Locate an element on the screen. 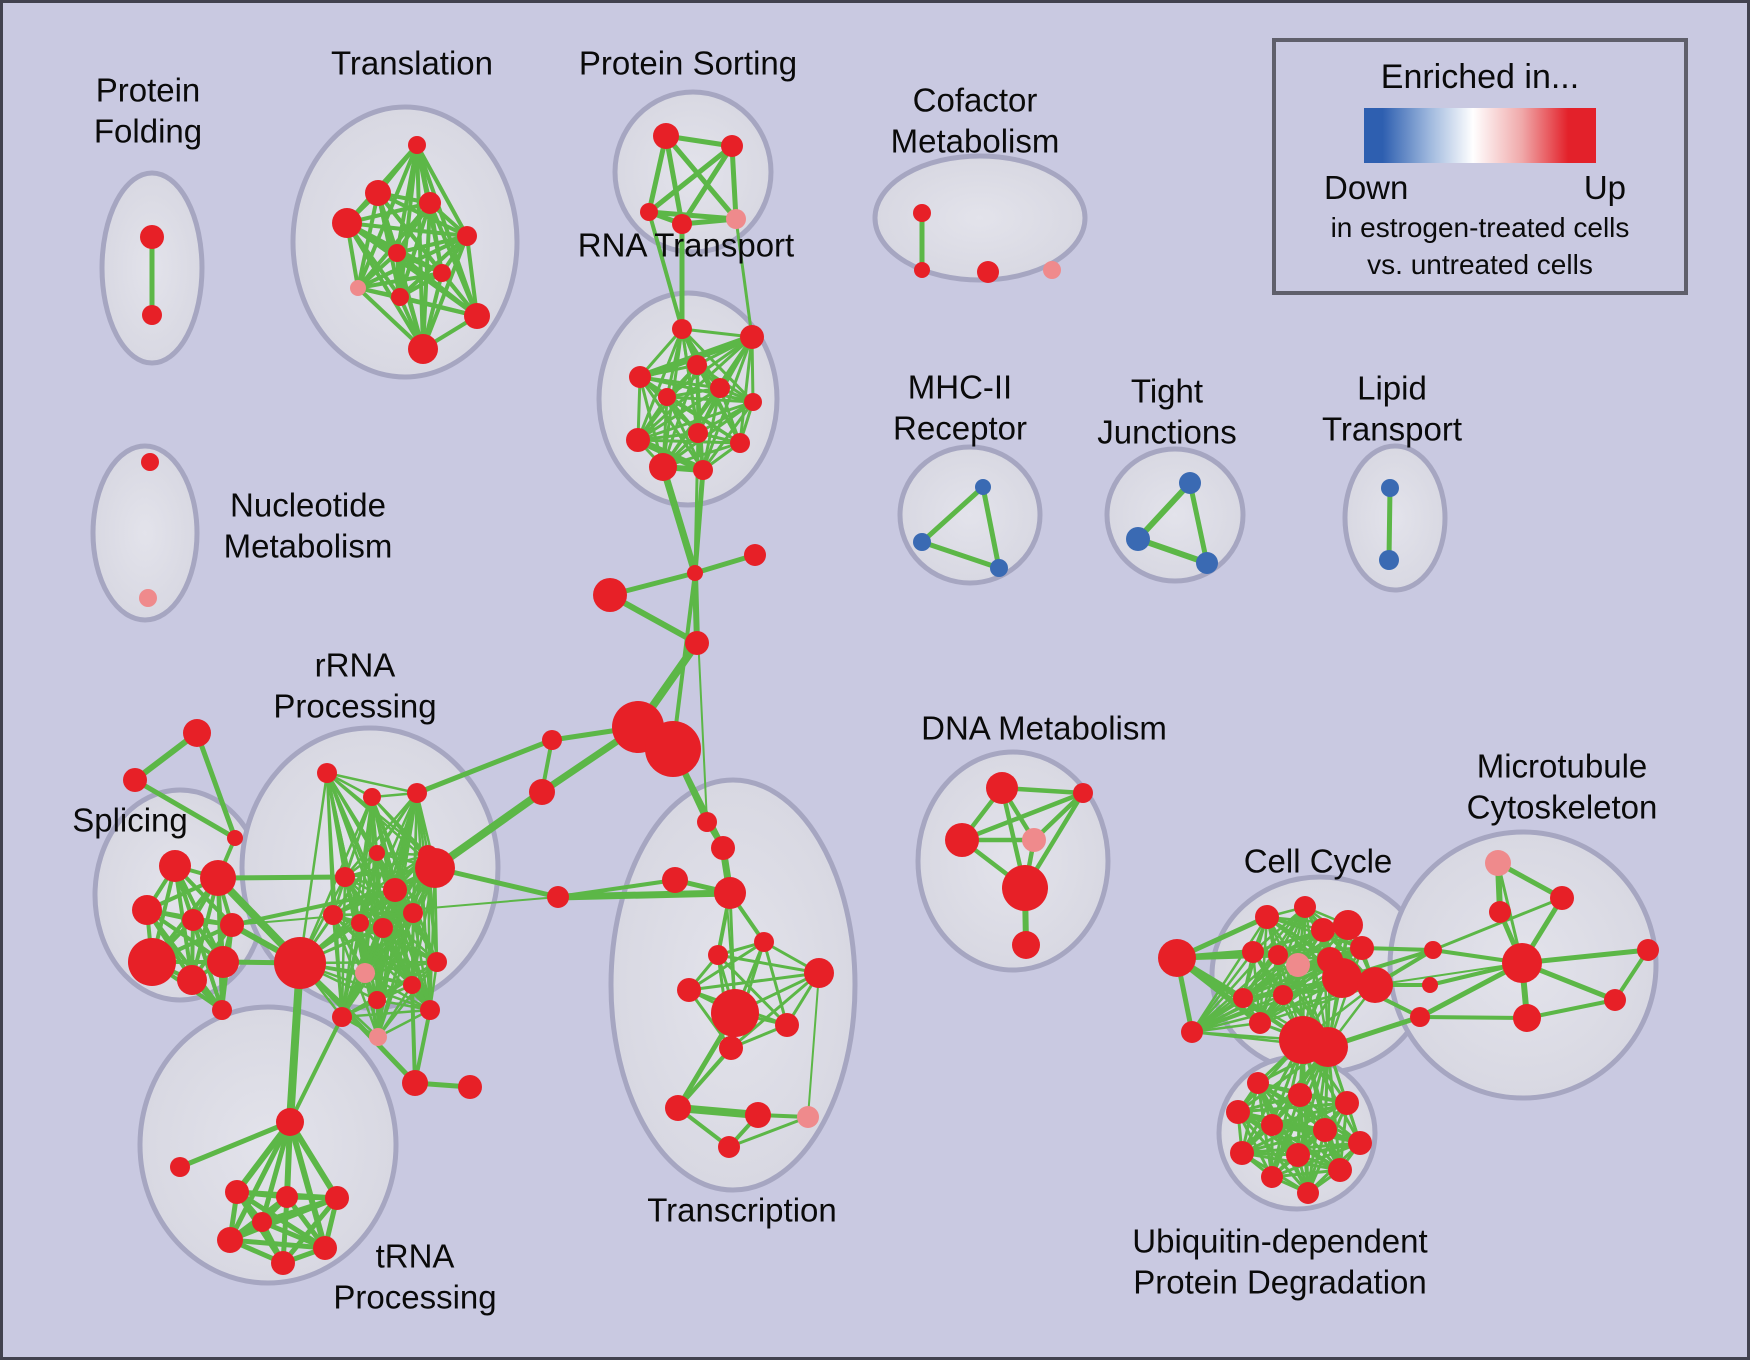  cluster-trna-processing-label: tRNA is located at coordinates (415, 1256).